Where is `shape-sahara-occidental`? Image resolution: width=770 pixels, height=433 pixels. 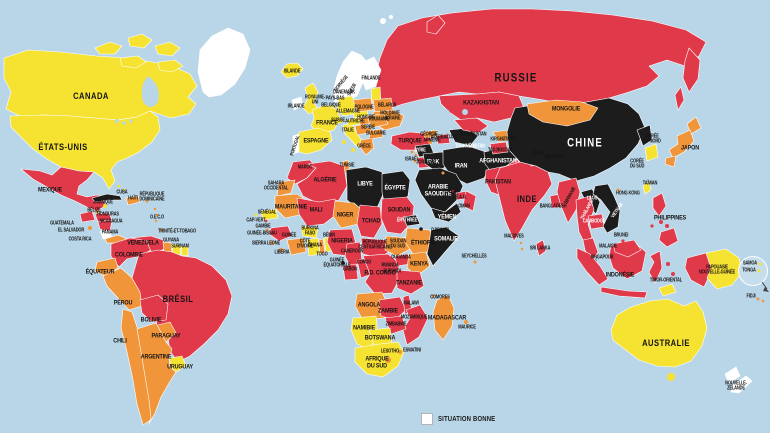
shape-sahara-occidental is located at coordinates (286, 188).